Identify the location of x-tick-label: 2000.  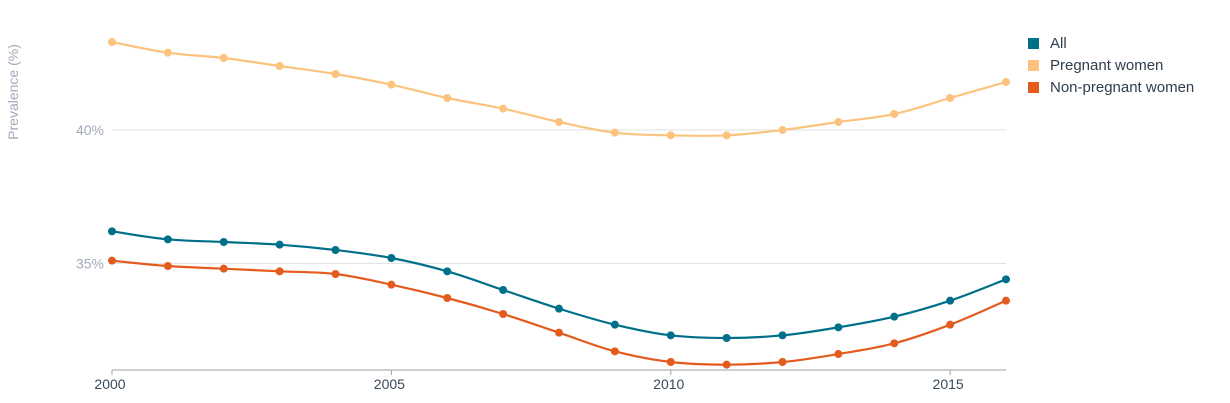
(109, 384).